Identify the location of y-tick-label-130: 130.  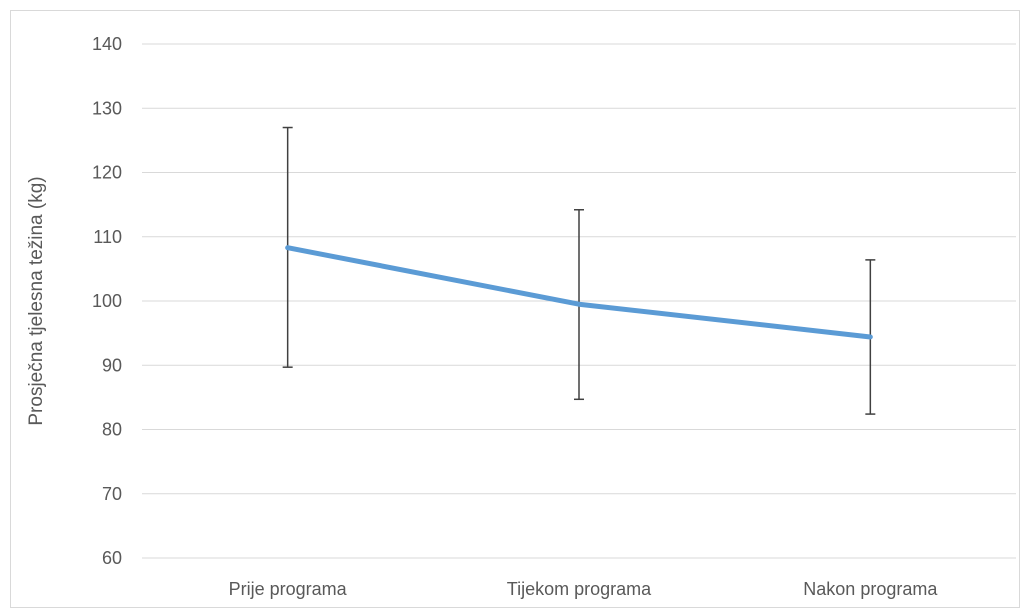
(107, 108).